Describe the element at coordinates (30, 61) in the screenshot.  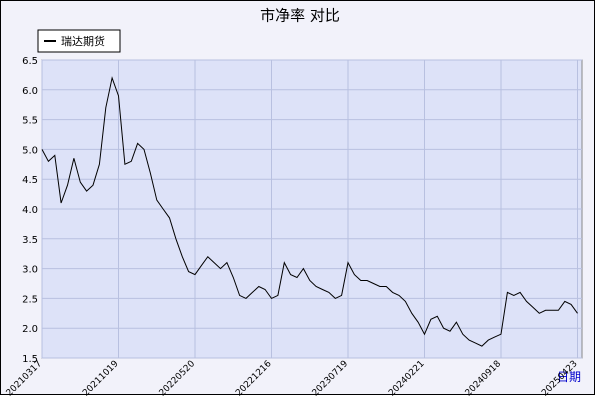
I see `y-tick-label: 6.5` at that location.